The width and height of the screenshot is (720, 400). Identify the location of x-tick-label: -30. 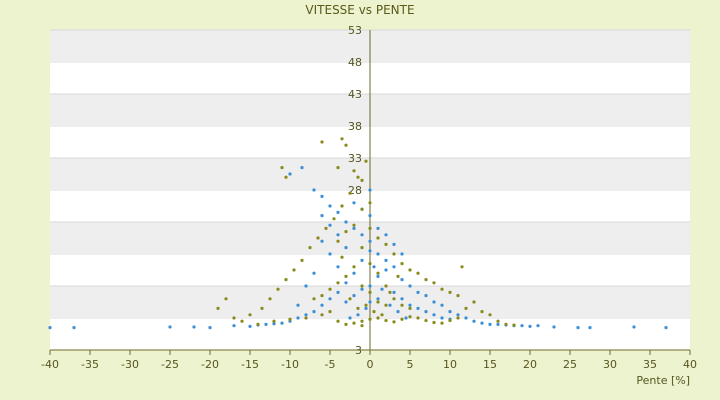
(130, 364).